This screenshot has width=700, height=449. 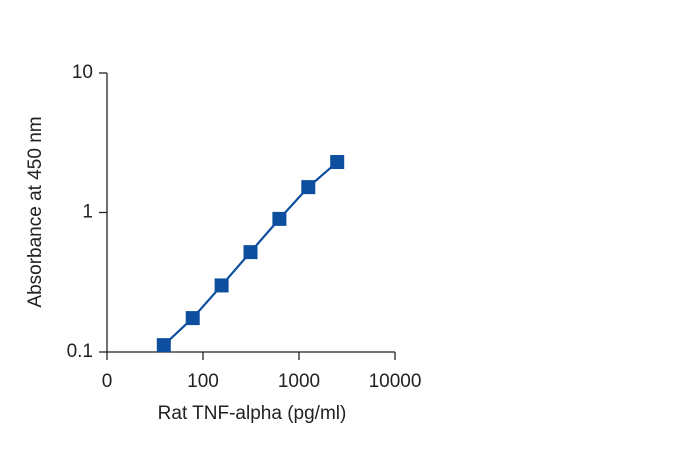 What do you see at coordinates (87, 212) in the screenshot?
I see `y-tick-label: 1` at bounding box center [87, 212].